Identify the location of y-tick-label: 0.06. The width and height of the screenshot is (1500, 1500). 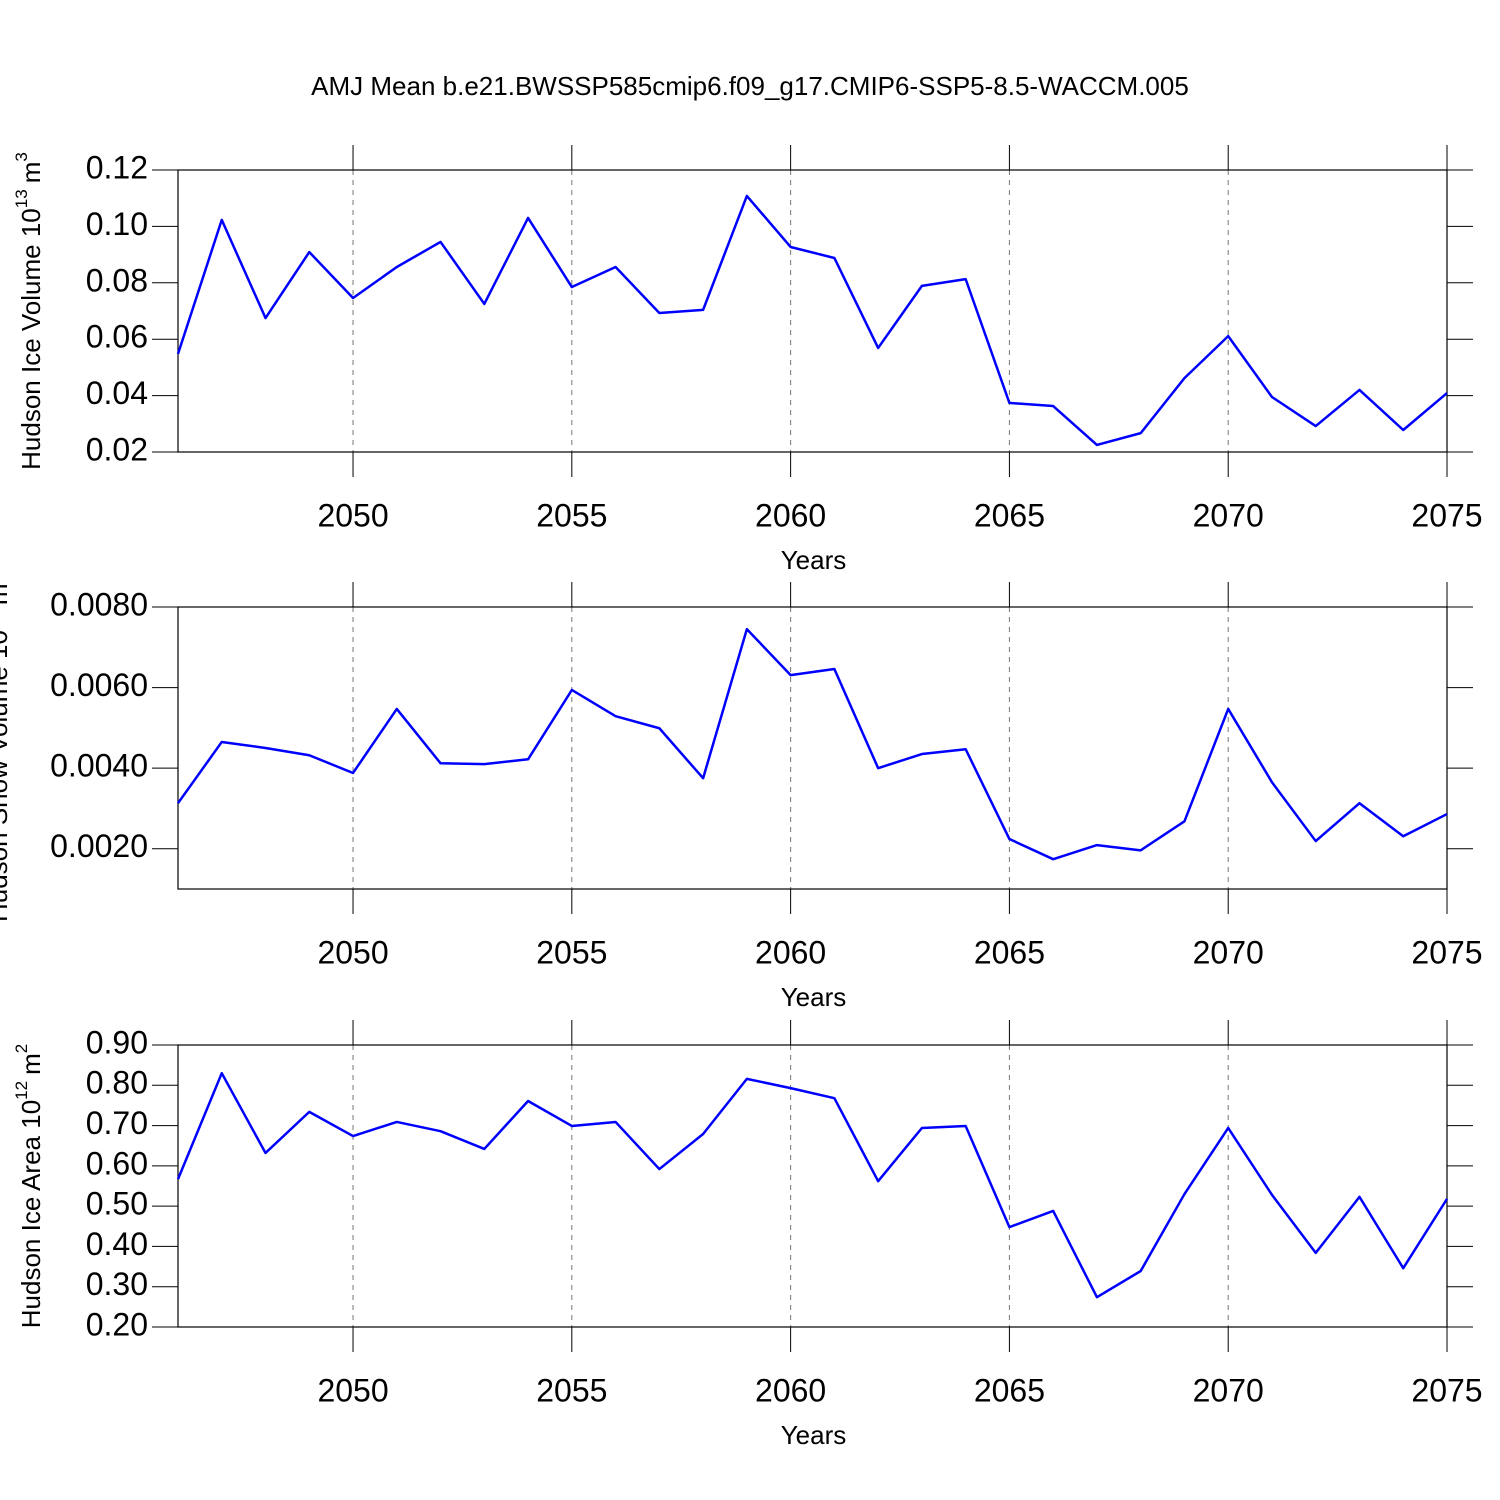
(117, 337).